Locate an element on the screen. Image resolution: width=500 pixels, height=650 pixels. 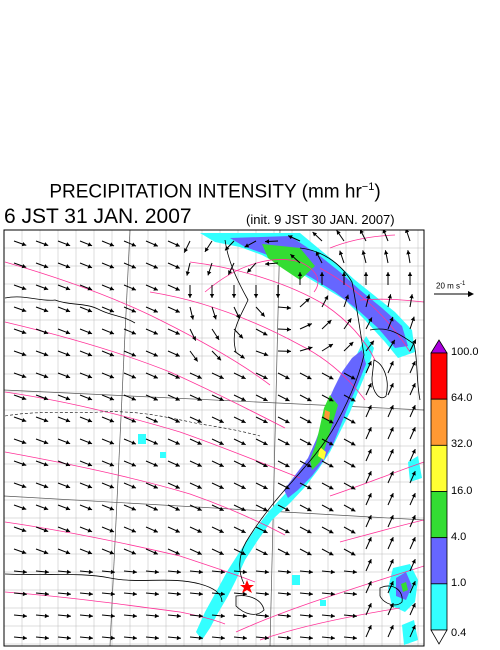
coastline-north is located at coordinates (70, 310).